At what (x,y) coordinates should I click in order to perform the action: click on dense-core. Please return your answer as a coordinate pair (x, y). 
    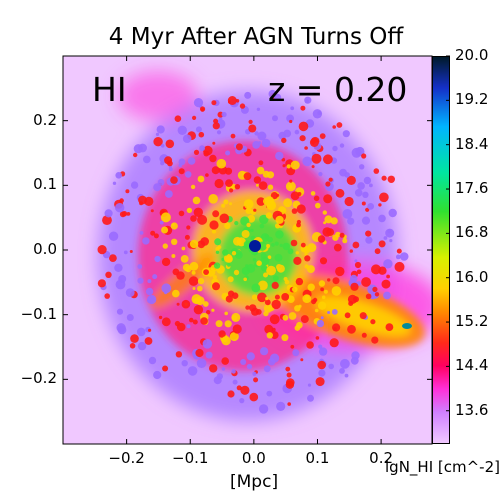
    Looking at the image, I should click on (255, 246).